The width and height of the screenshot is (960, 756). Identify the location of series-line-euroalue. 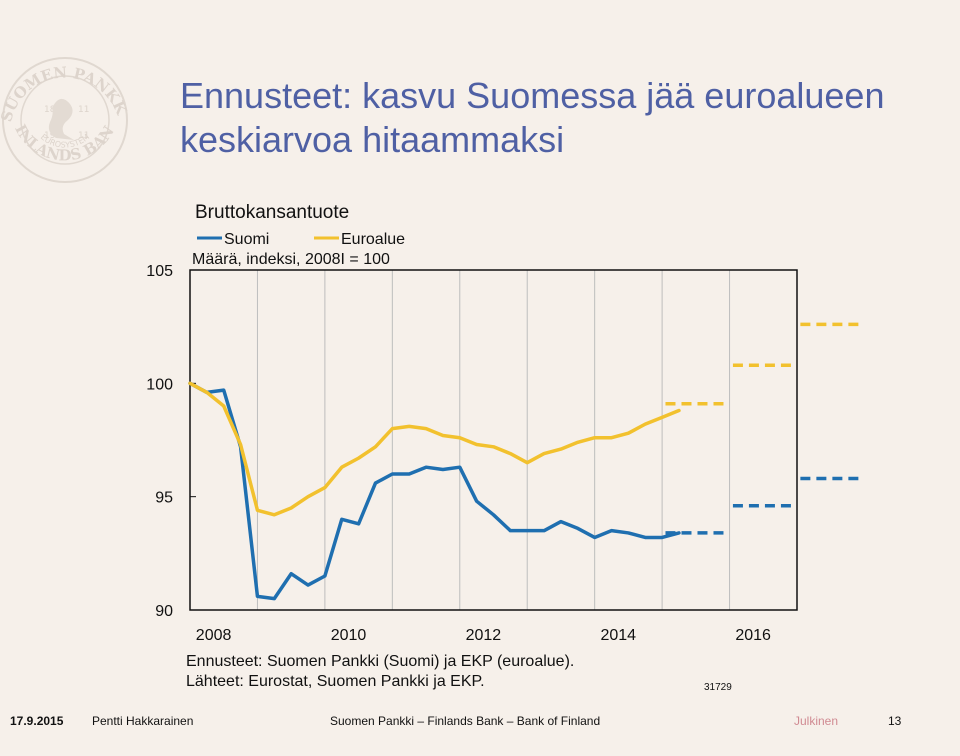
(434, 449).